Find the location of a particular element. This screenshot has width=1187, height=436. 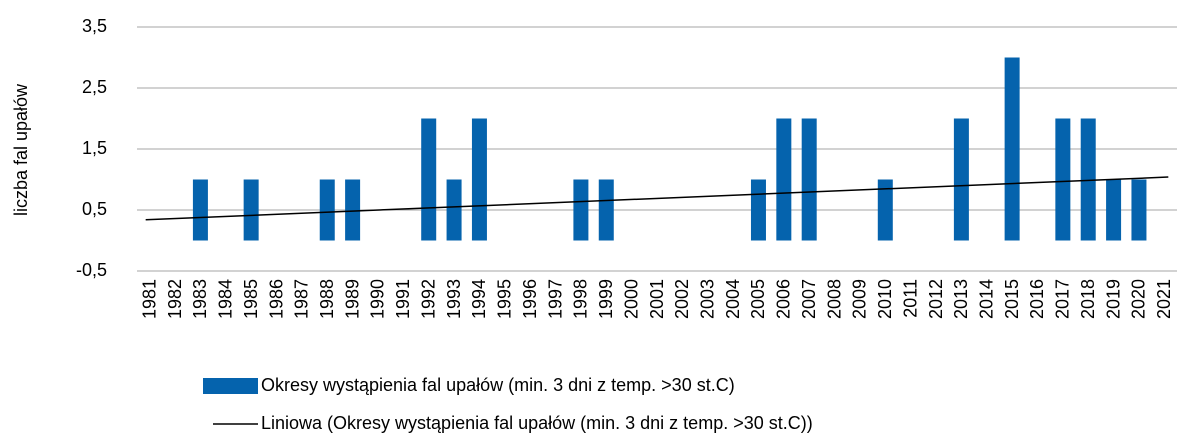

x-tick-label: 1989 is located at coordinates (352, 299).